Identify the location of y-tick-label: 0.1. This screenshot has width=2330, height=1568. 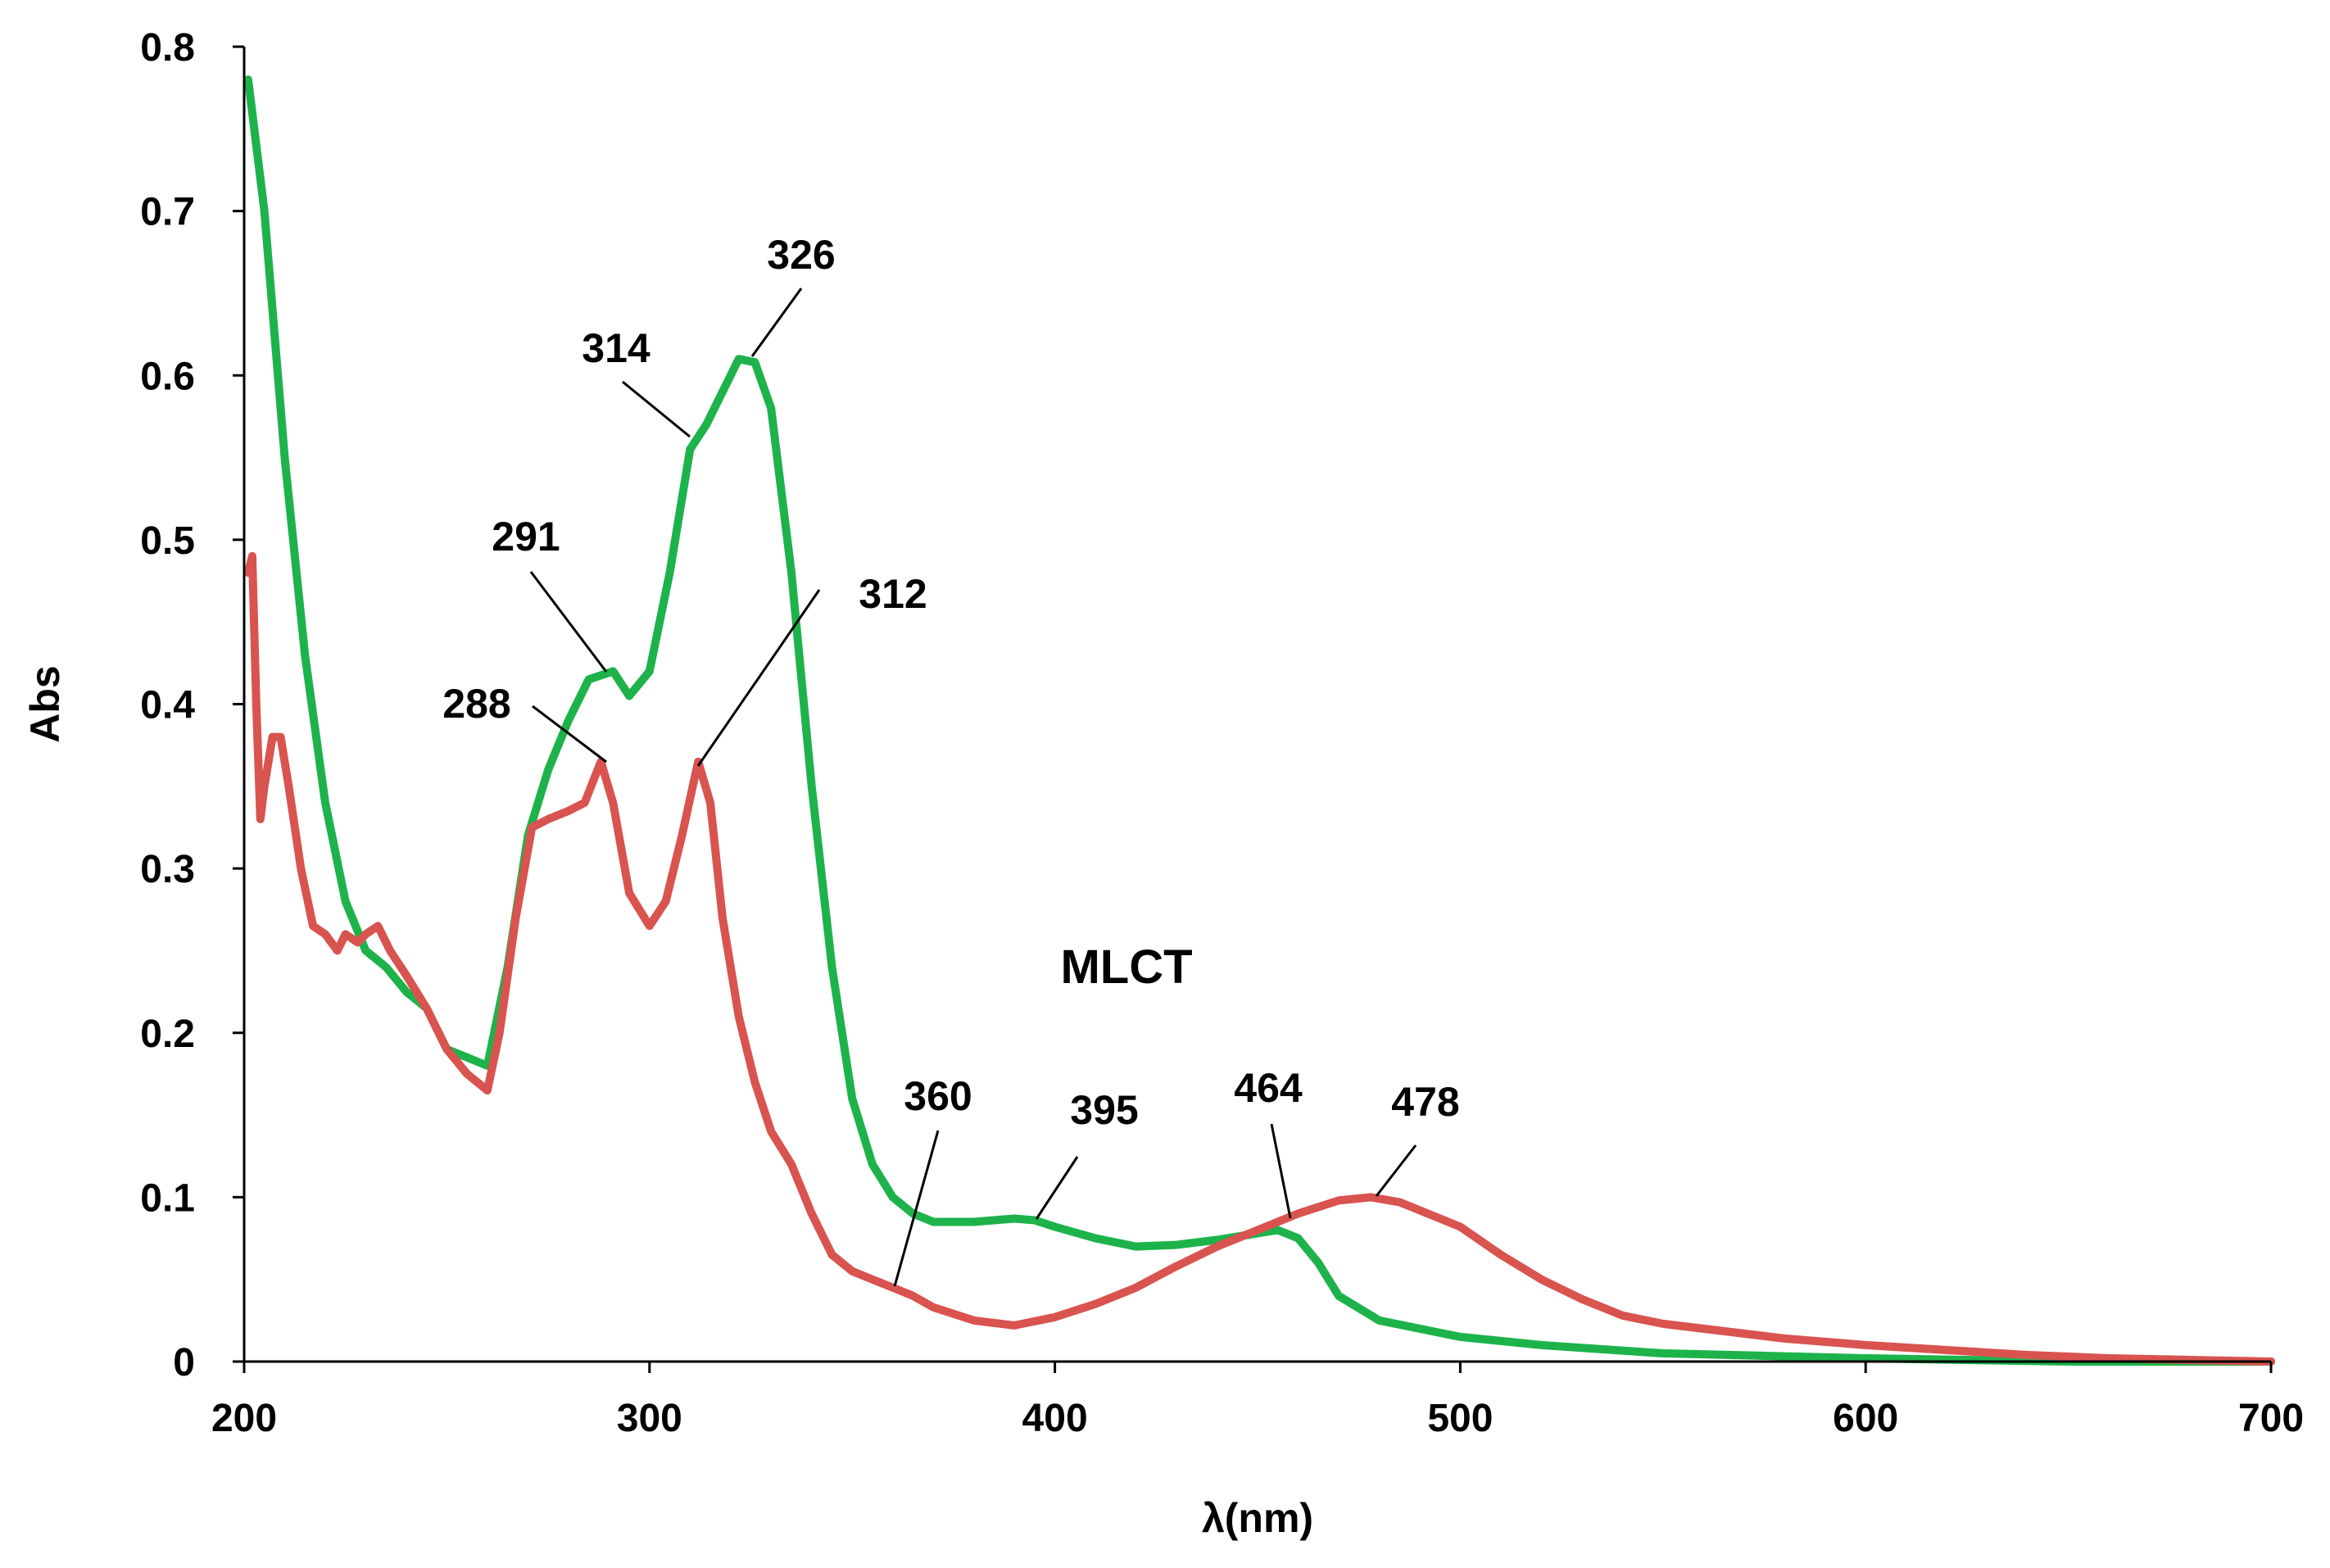
(168, 1198).